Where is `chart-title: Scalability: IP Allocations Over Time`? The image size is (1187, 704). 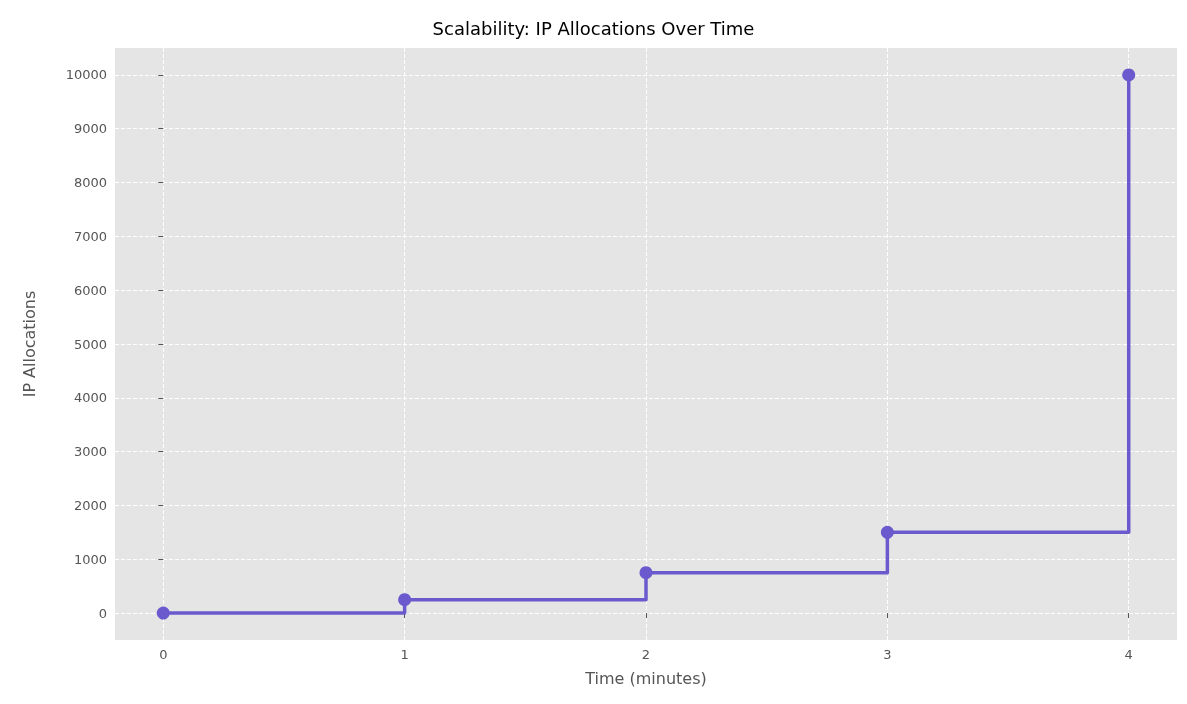 chart-title: Scalability: IP Allocations Over Time is located at coordinates (593, 28).